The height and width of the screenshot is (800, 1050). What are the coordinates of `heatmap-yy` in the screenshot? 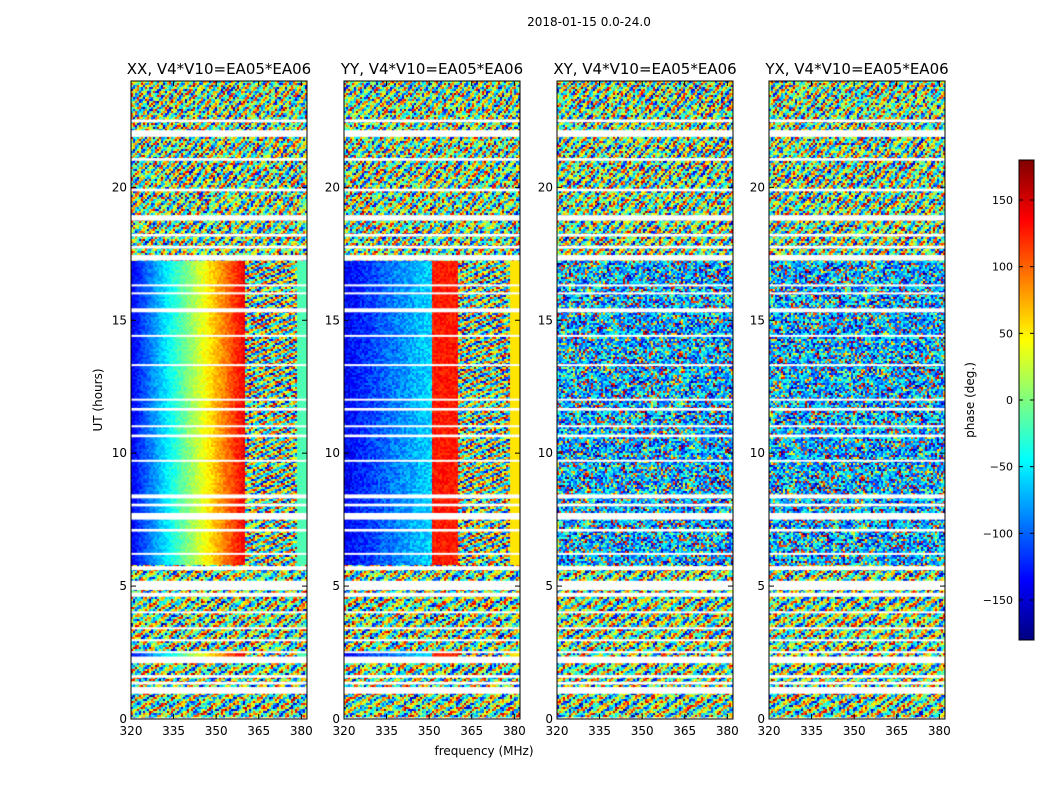 It's located at (432, 400).